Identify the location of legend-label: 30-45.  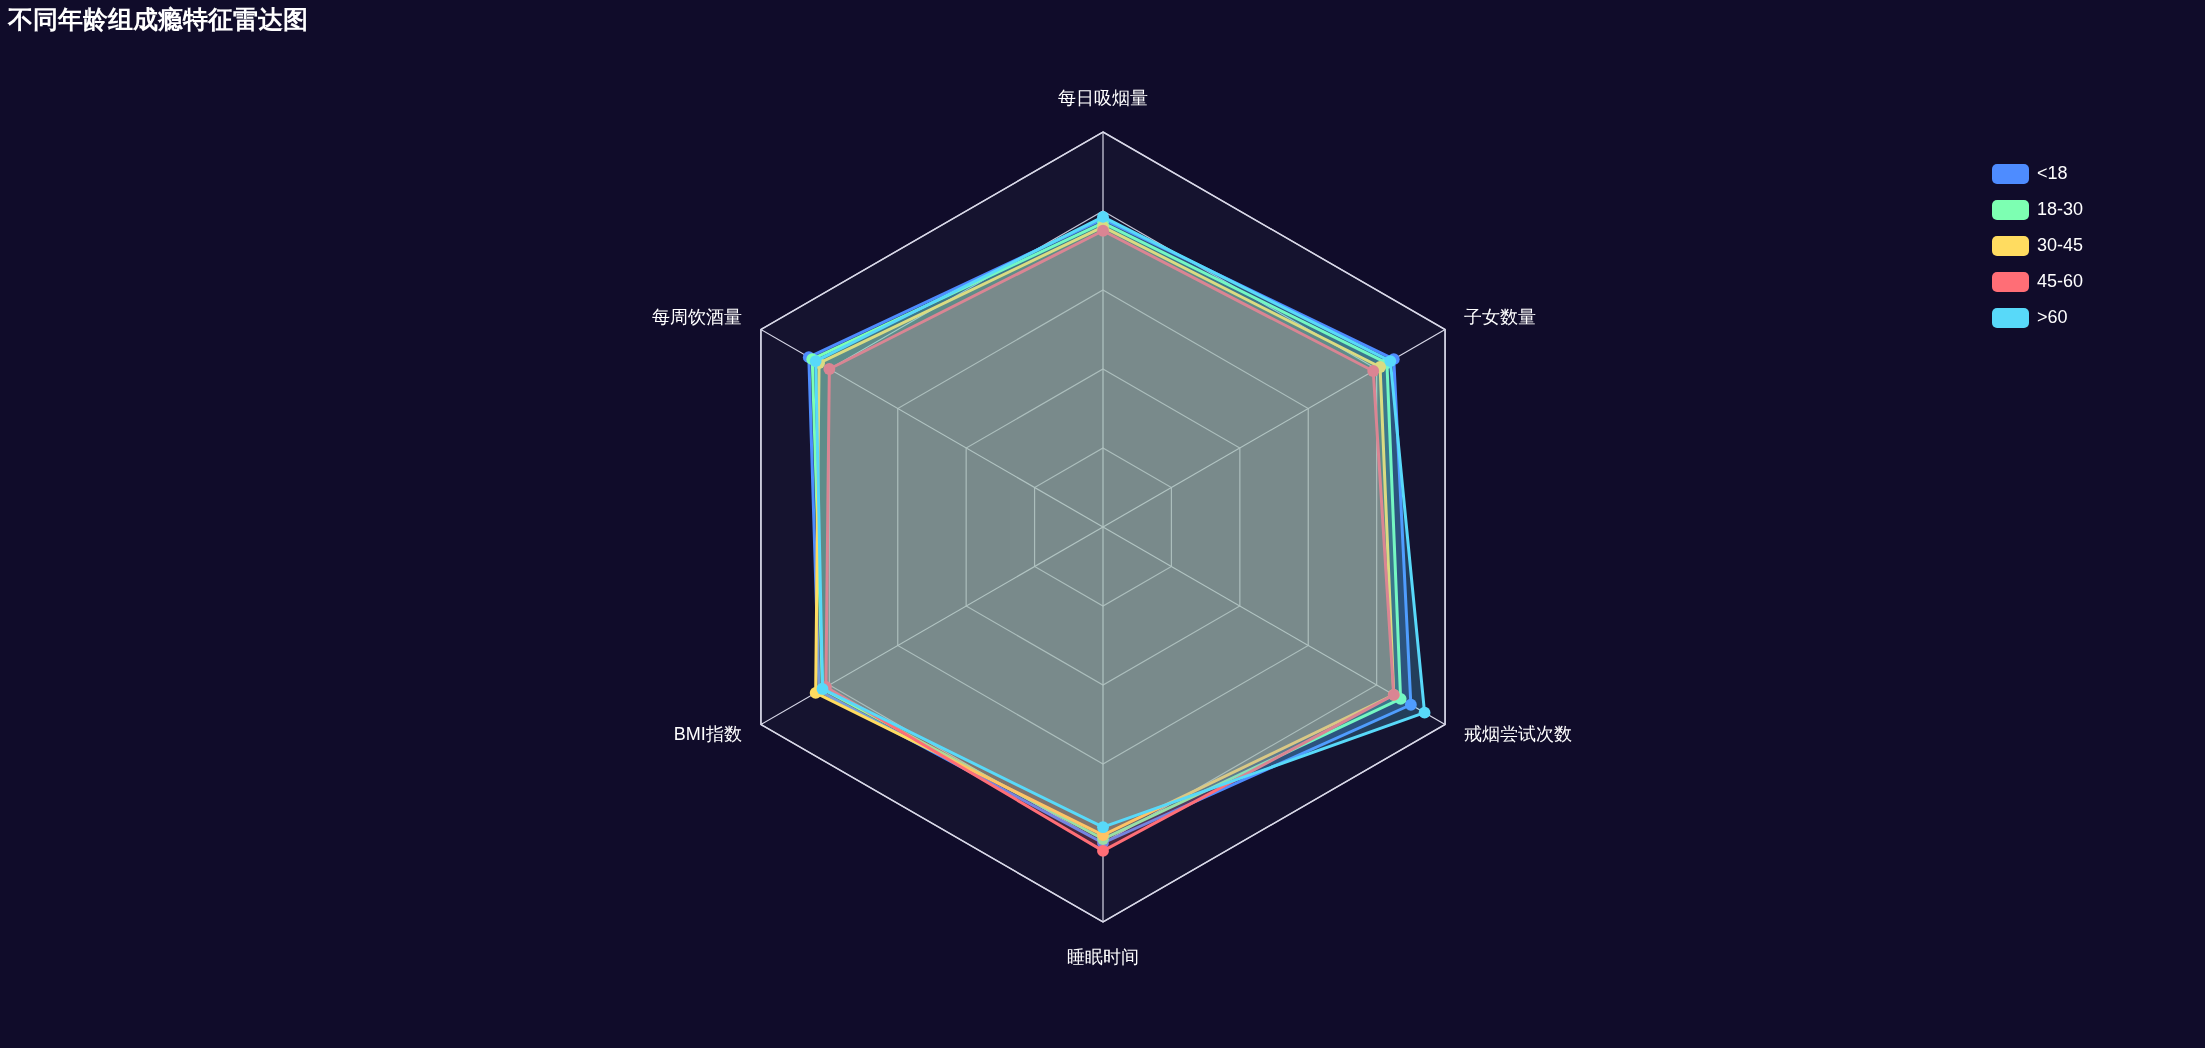
(2060, 244).